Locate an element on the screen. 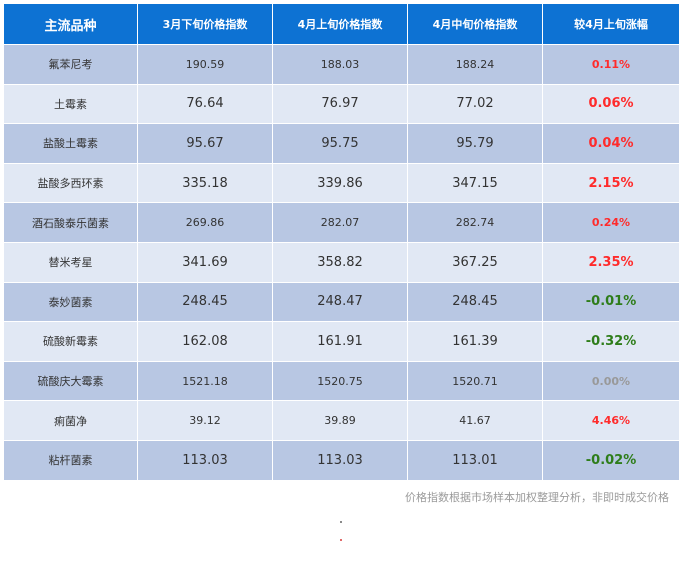 This screenshot has height=563, width=683. variety-cell: 酒石酸泰乐菌素 is located at coordinates (70, 222).